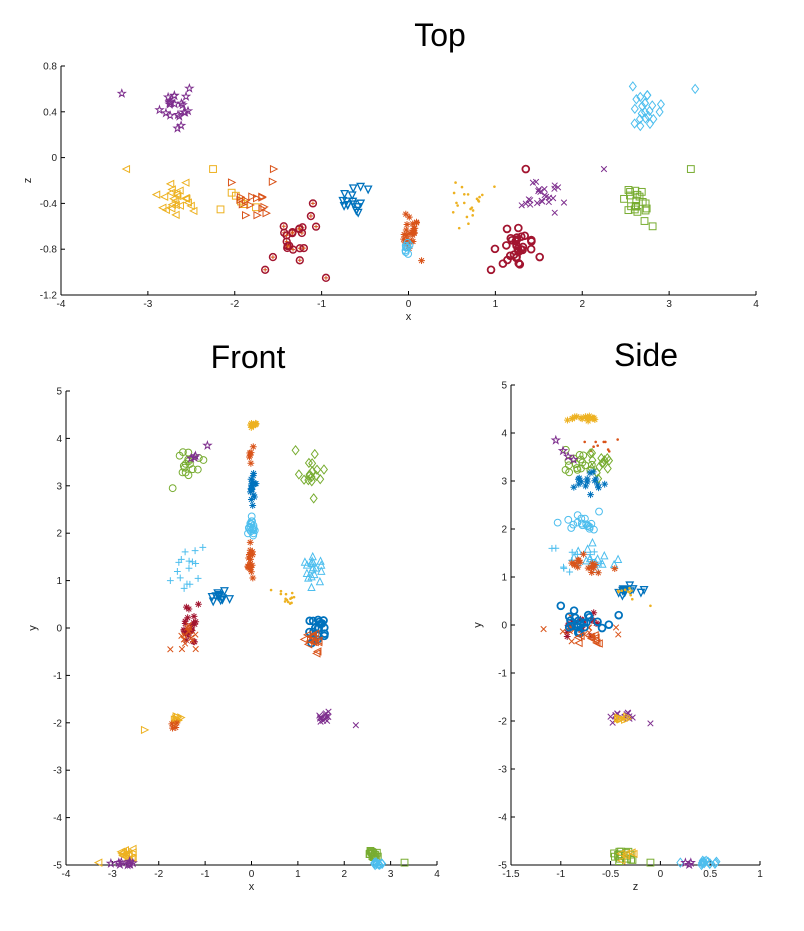  Describe the element at coordinates (634, 597) in the screenshot. I see `series-dot` at that location.